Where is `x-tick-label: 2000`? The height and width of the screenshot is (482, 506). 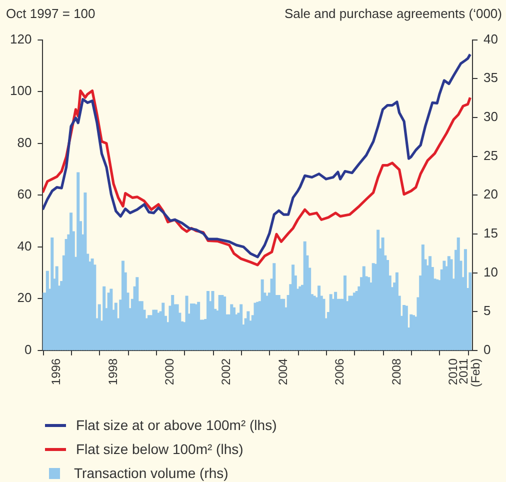 x-tick-label: 2000 is located at coordinates (169, 372).